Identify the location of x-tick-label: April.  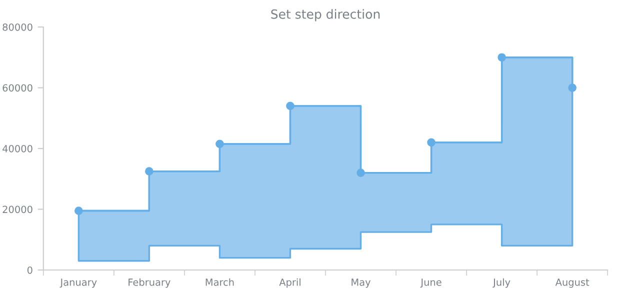
(289, 283).